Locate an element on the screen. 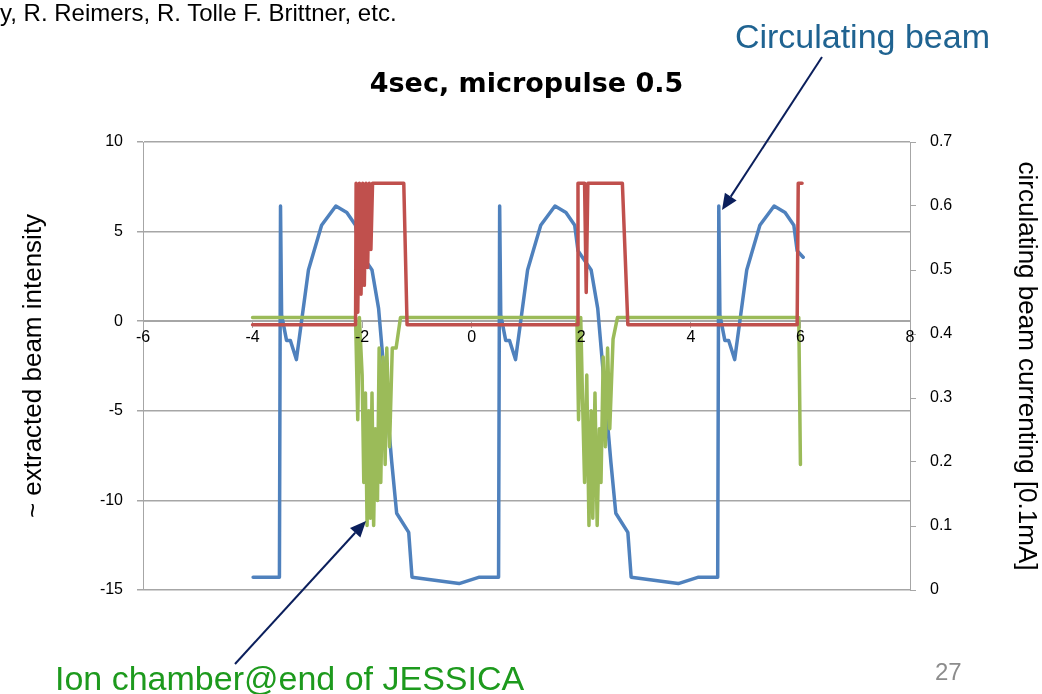 Image resolution: width=1042 pixels, height=694 pixels. x-tick-label: 8 is located at coordinates (910, 336).